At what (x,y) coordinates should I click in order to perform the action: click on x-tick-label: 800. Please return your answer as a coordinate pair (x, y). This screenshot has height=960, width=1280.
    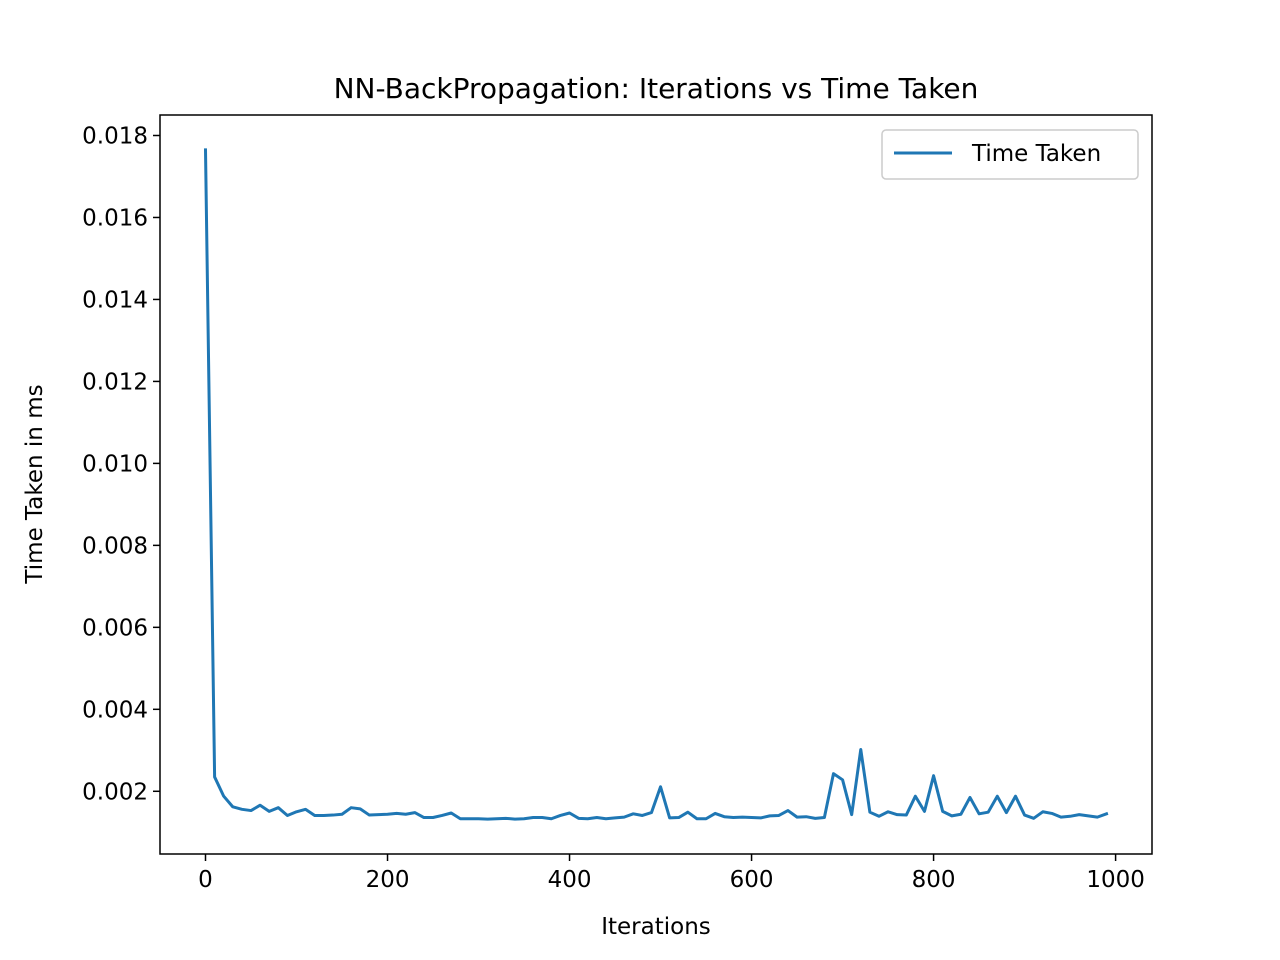
    Looking at the image, I should click on (934, 880).